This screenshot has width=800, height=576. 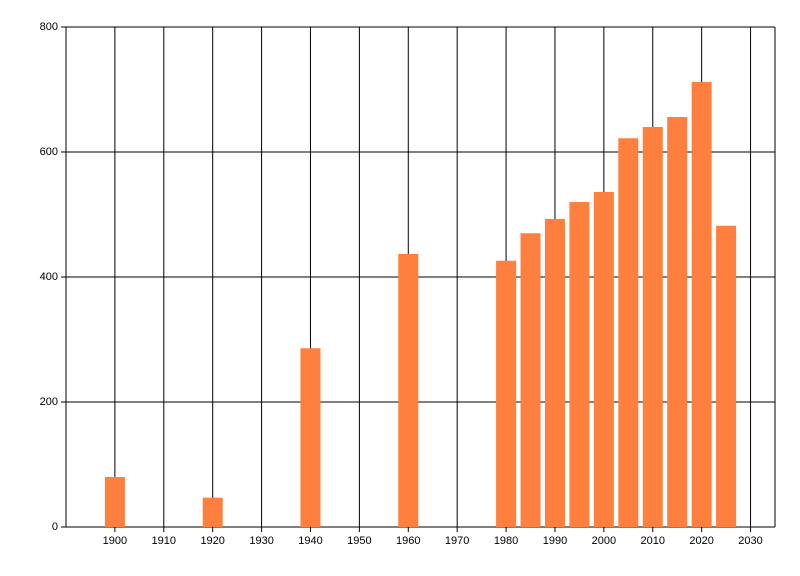 I want to click on x-tick-label: 2030, so click(x=750, y=541).